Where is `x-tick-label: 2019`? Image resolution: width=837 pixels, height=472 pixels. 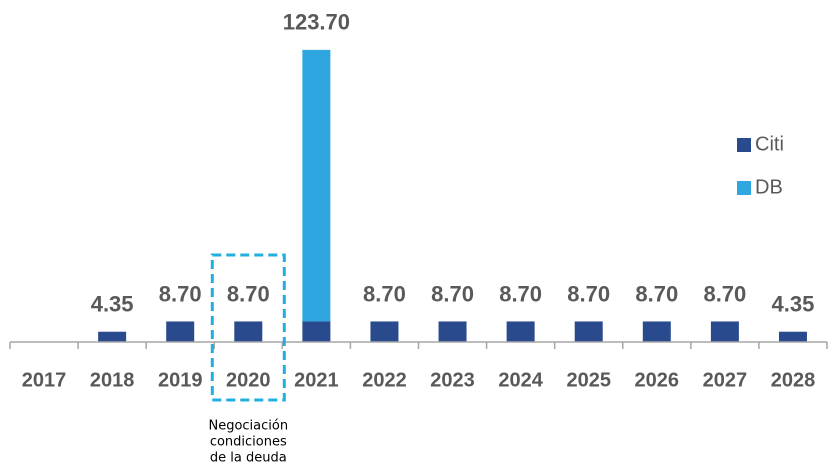 x-tick-label: 2019 is located at coordinates (180, 380).